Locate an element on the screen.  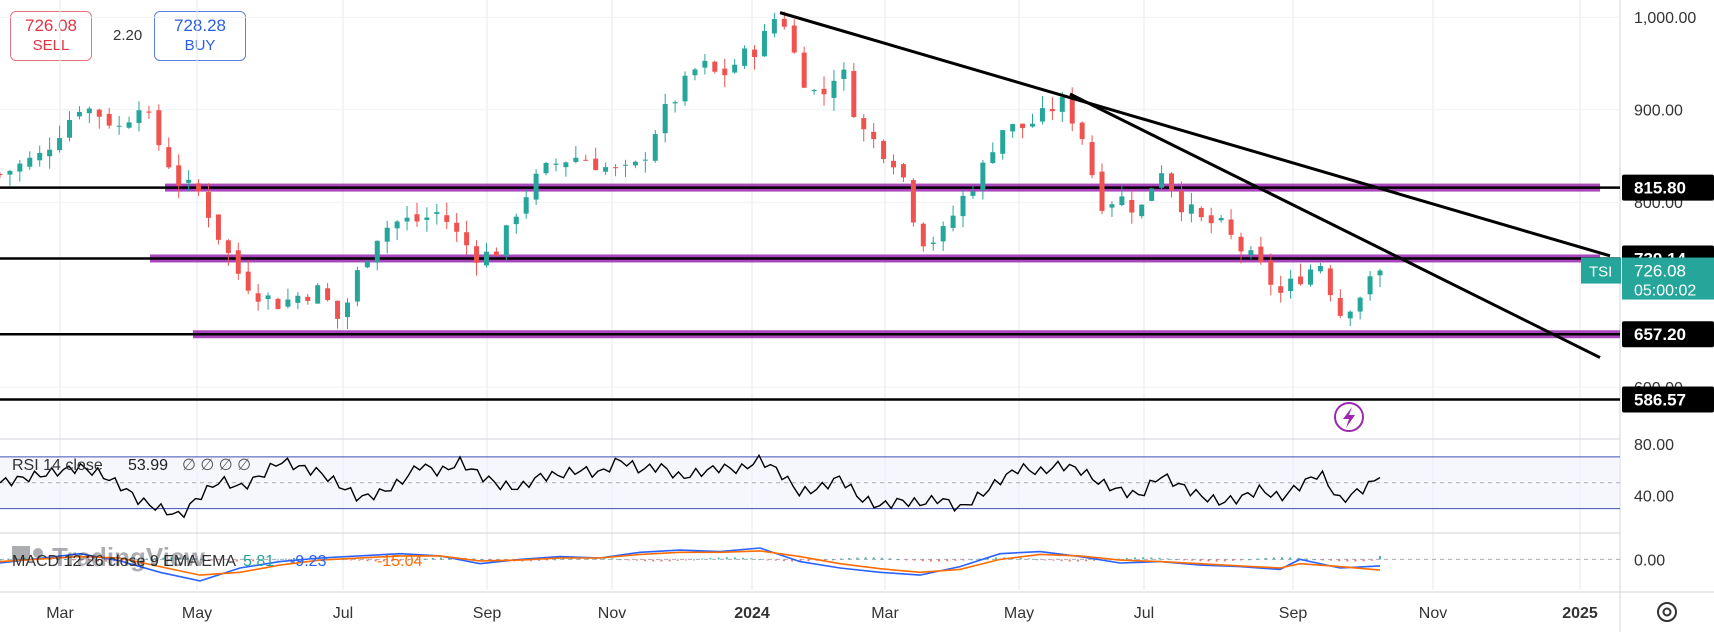
gear-icon is located at coordinates (1667, 612).